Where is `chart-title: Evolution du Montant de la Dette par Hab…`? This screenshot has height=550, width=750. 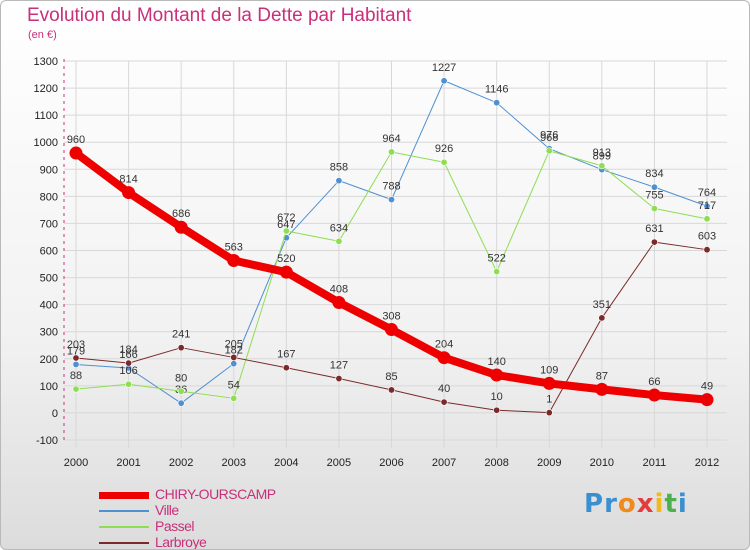 chart-title: Evolution du Montant de la Dette par Hab… is located at coordinates (219, 15).